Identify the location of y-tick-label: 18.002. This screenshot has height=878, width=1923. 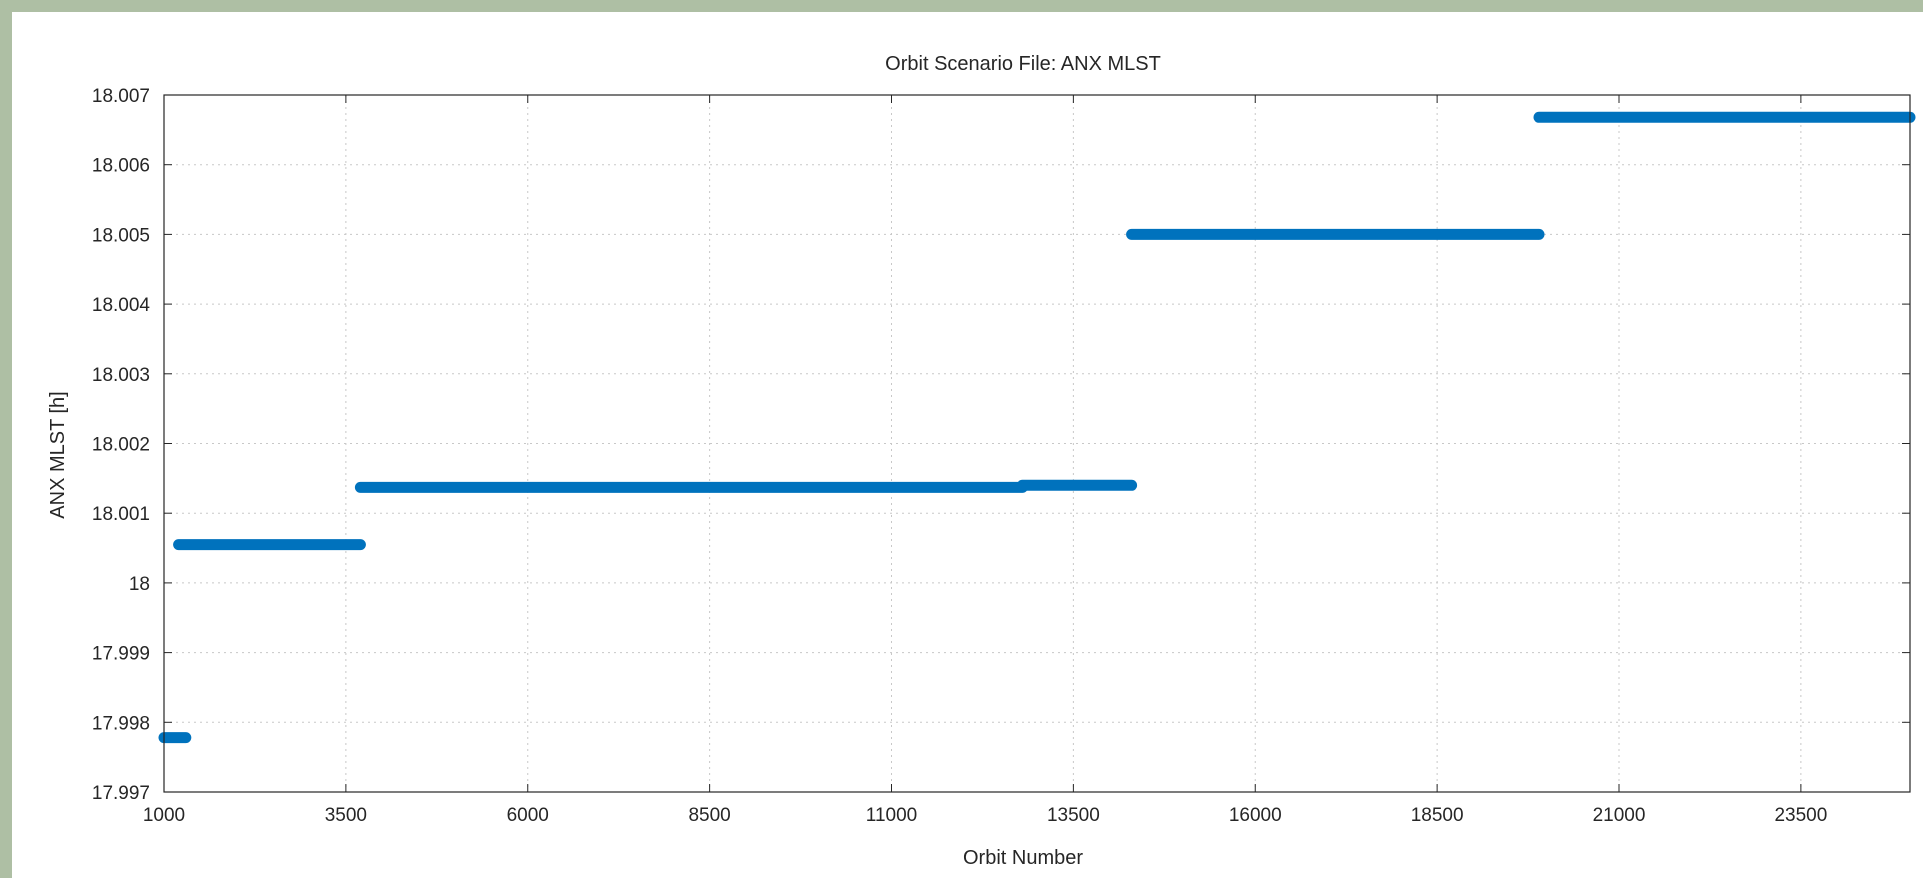
(121, 445).